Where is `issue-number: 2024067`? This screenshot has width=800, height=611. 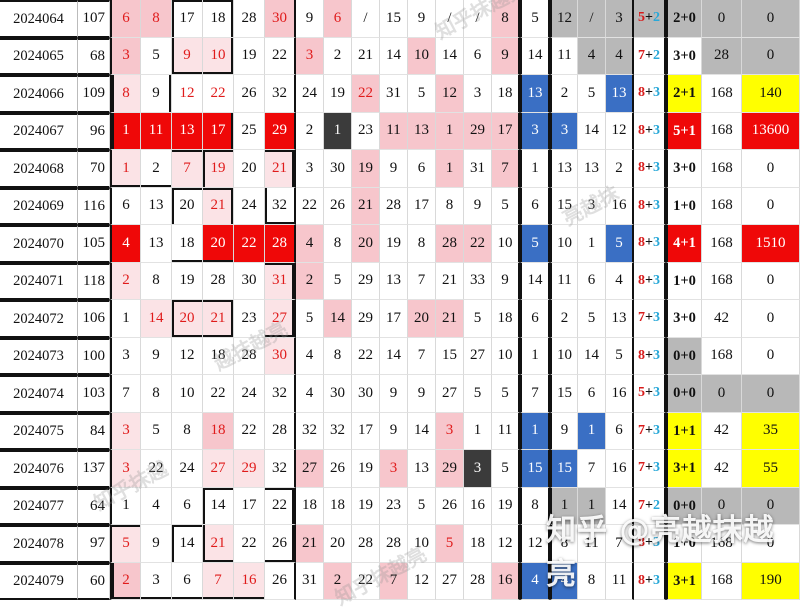 issue-number: 2024067 is located at coordinates (39, 131).